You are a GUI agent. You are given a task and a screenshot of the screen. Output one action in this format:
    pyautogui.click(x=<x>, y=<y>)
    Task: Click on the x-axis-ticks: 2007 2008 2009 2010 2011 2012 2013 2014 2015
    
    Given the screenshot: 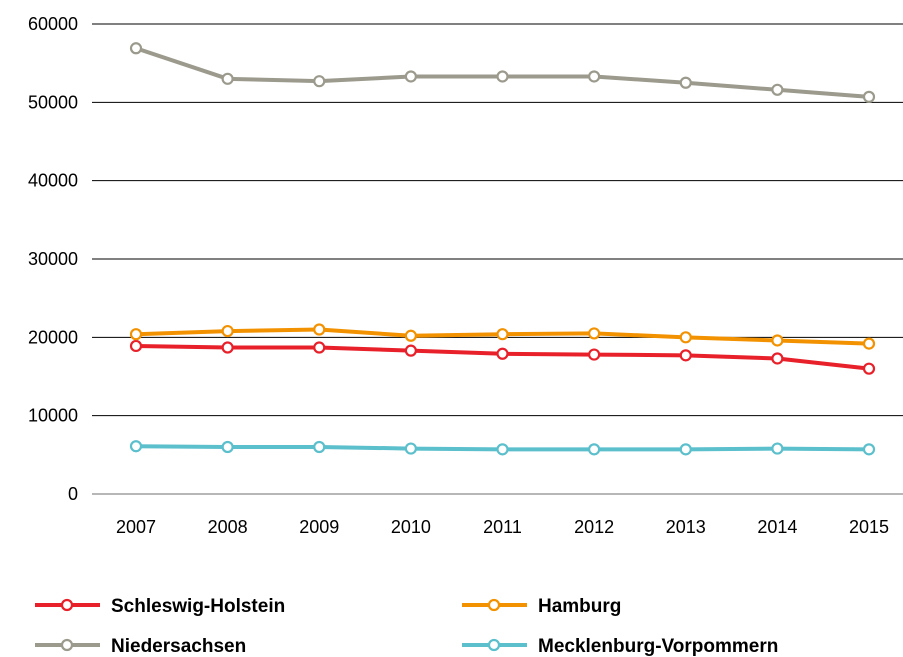 What is the action you would take?
    pyautogui.click(x=502, y=527)
    